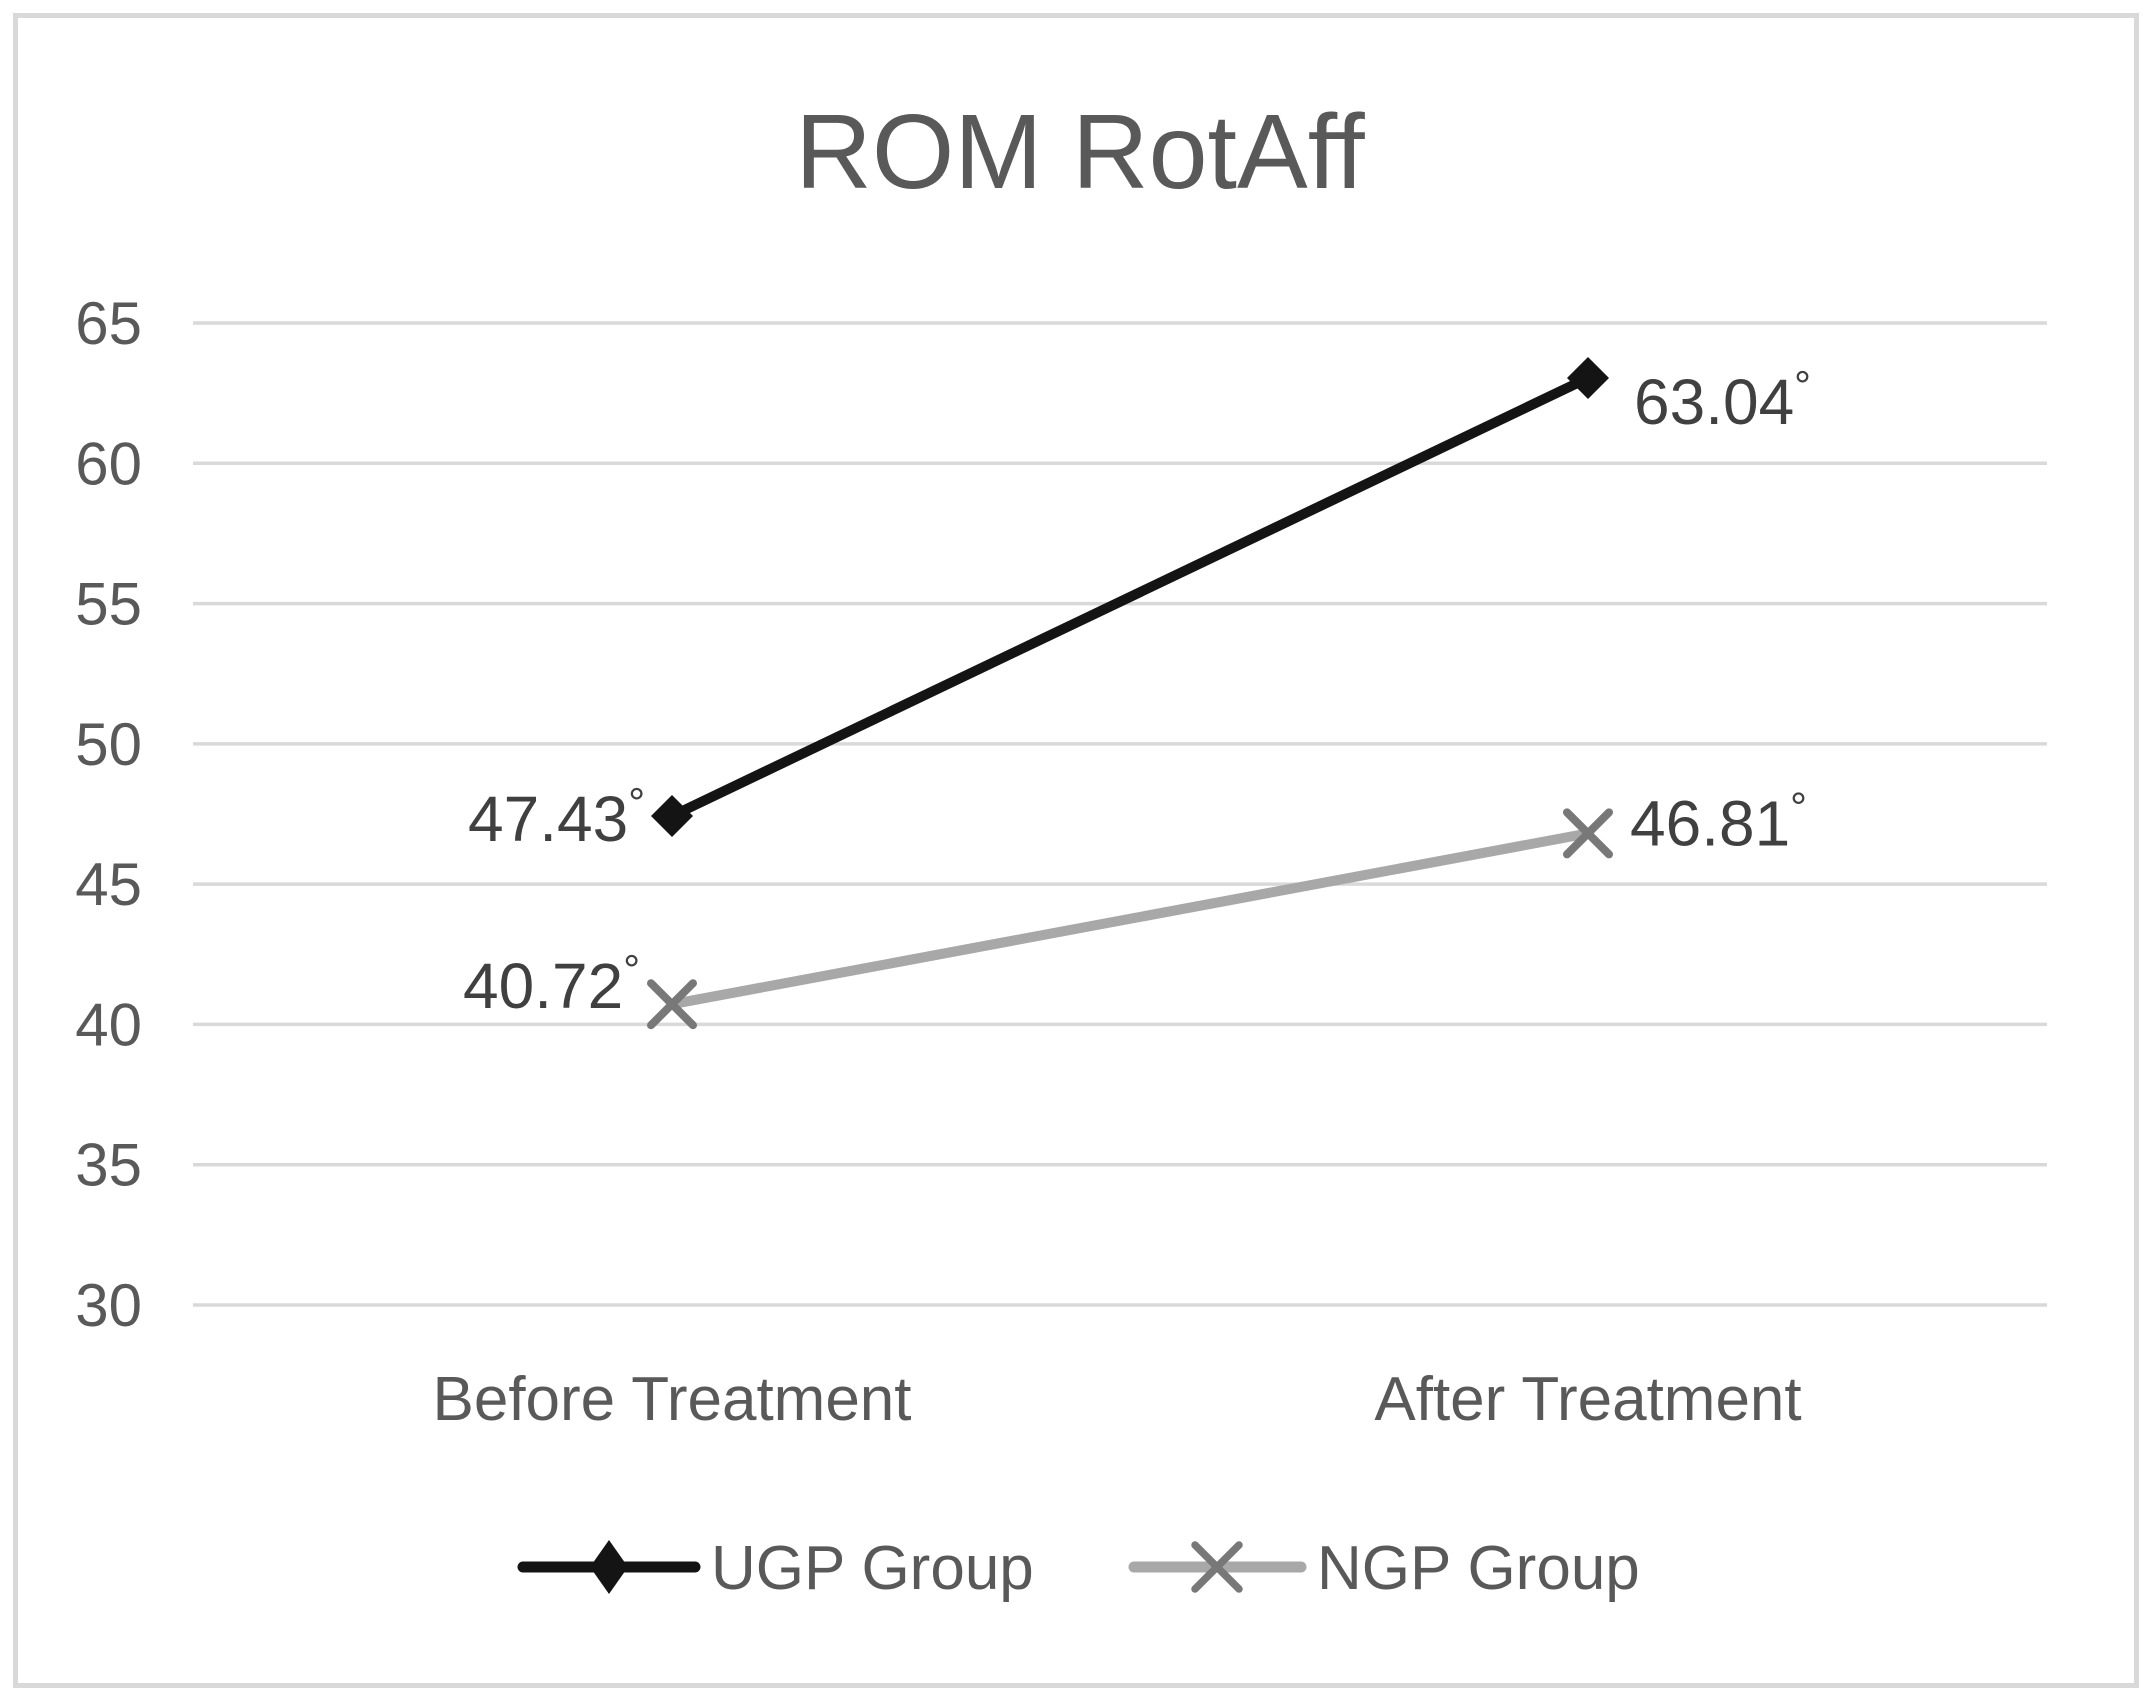 The width and height of the screenshot is (2152, 1703). What do you see at coordinates (1217, 1567) in the screenshot?
I see `x-icon` at bounding box center [1217, 1567].